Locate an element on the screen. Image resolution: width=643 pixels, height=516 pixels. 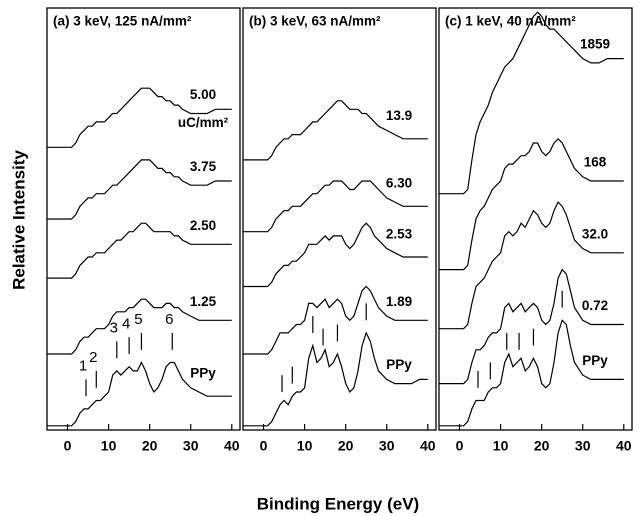
series-label: 1859 is located at coordinates (595, 43).